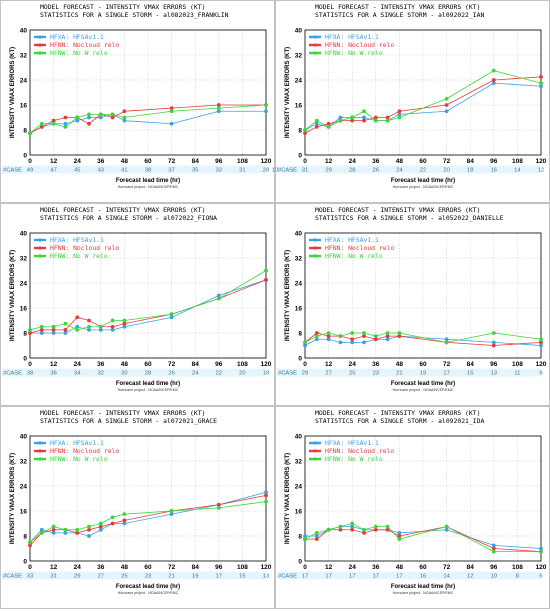  What do you see at coordinates (446, 171) in the screenshot?
I see `case-count: 20` at bounding box center [446, 171].